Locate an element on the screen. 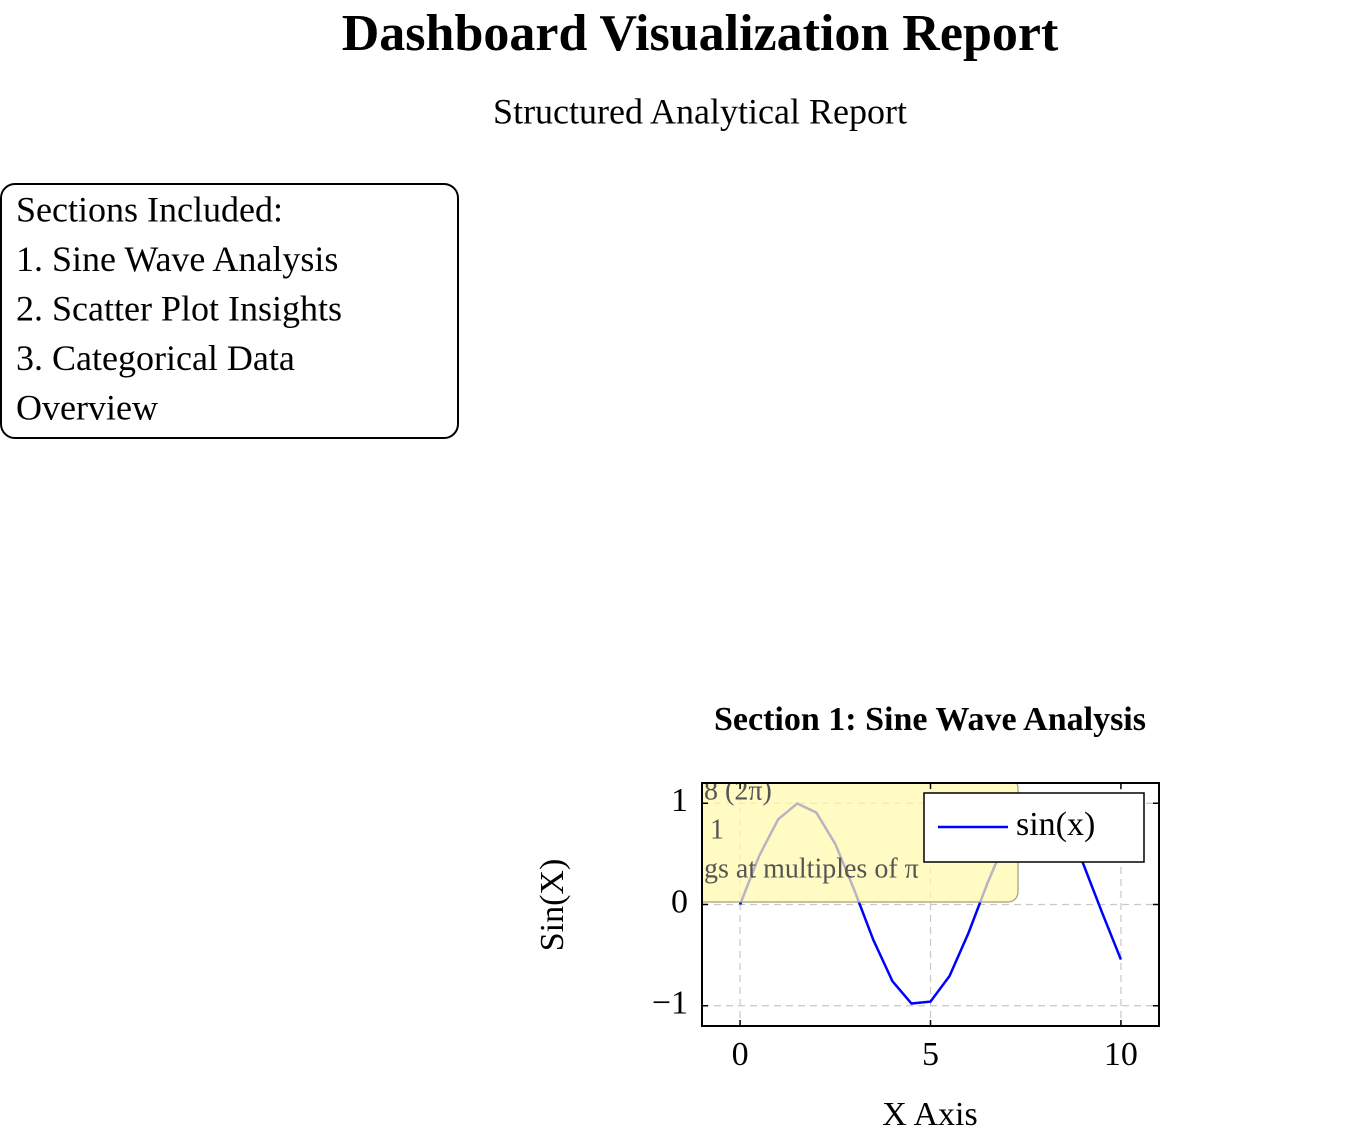  y-tick-label: 1 is located at coordinates (679, 800).